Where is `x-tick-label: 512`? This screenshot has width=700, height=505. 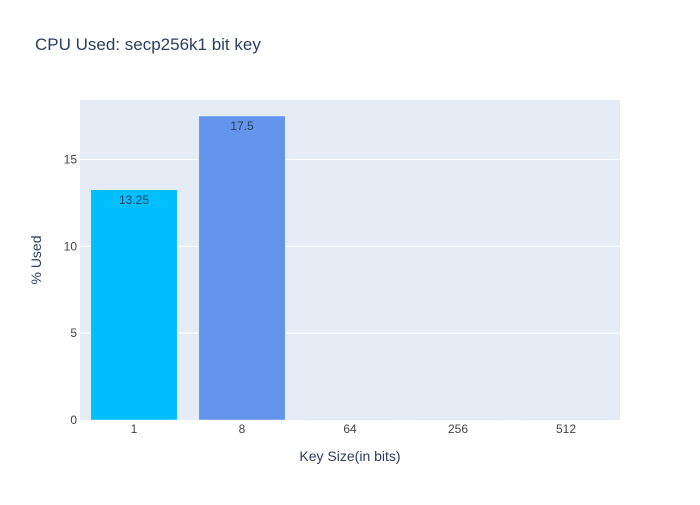
x-tick-label: 512 is located at coordinates (566, 429).